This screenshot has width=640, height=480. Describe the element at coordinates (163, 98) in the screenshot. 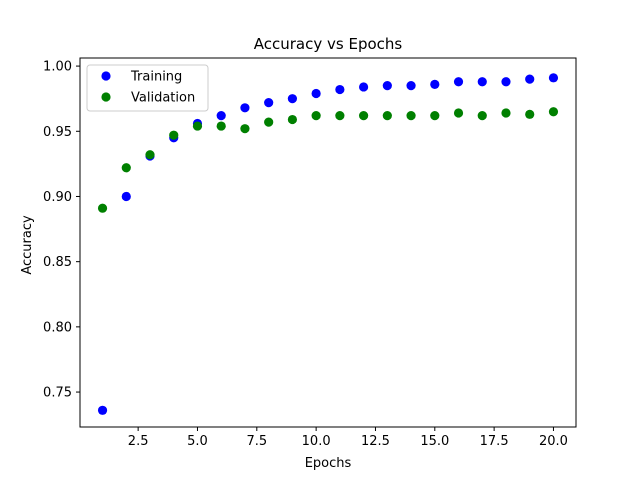

I see `legend-label-validation: Validation` at that location.